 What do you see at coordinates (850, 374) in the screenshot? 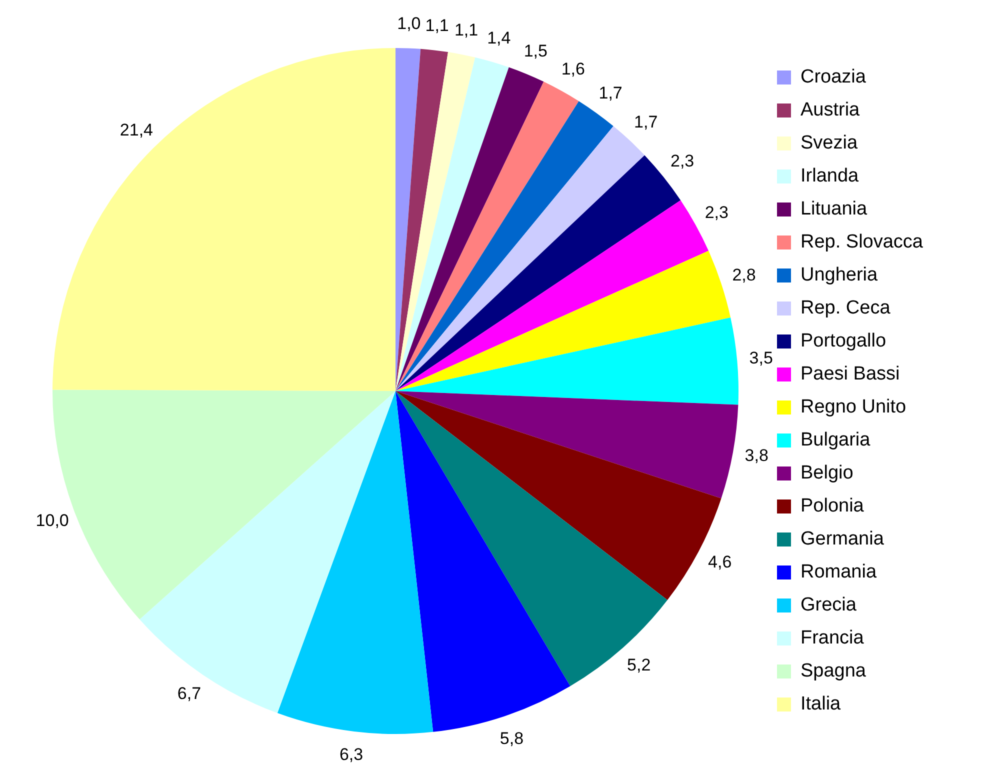
I see `legend-label: Paesi Bassi` at bounding box center [850, 374].